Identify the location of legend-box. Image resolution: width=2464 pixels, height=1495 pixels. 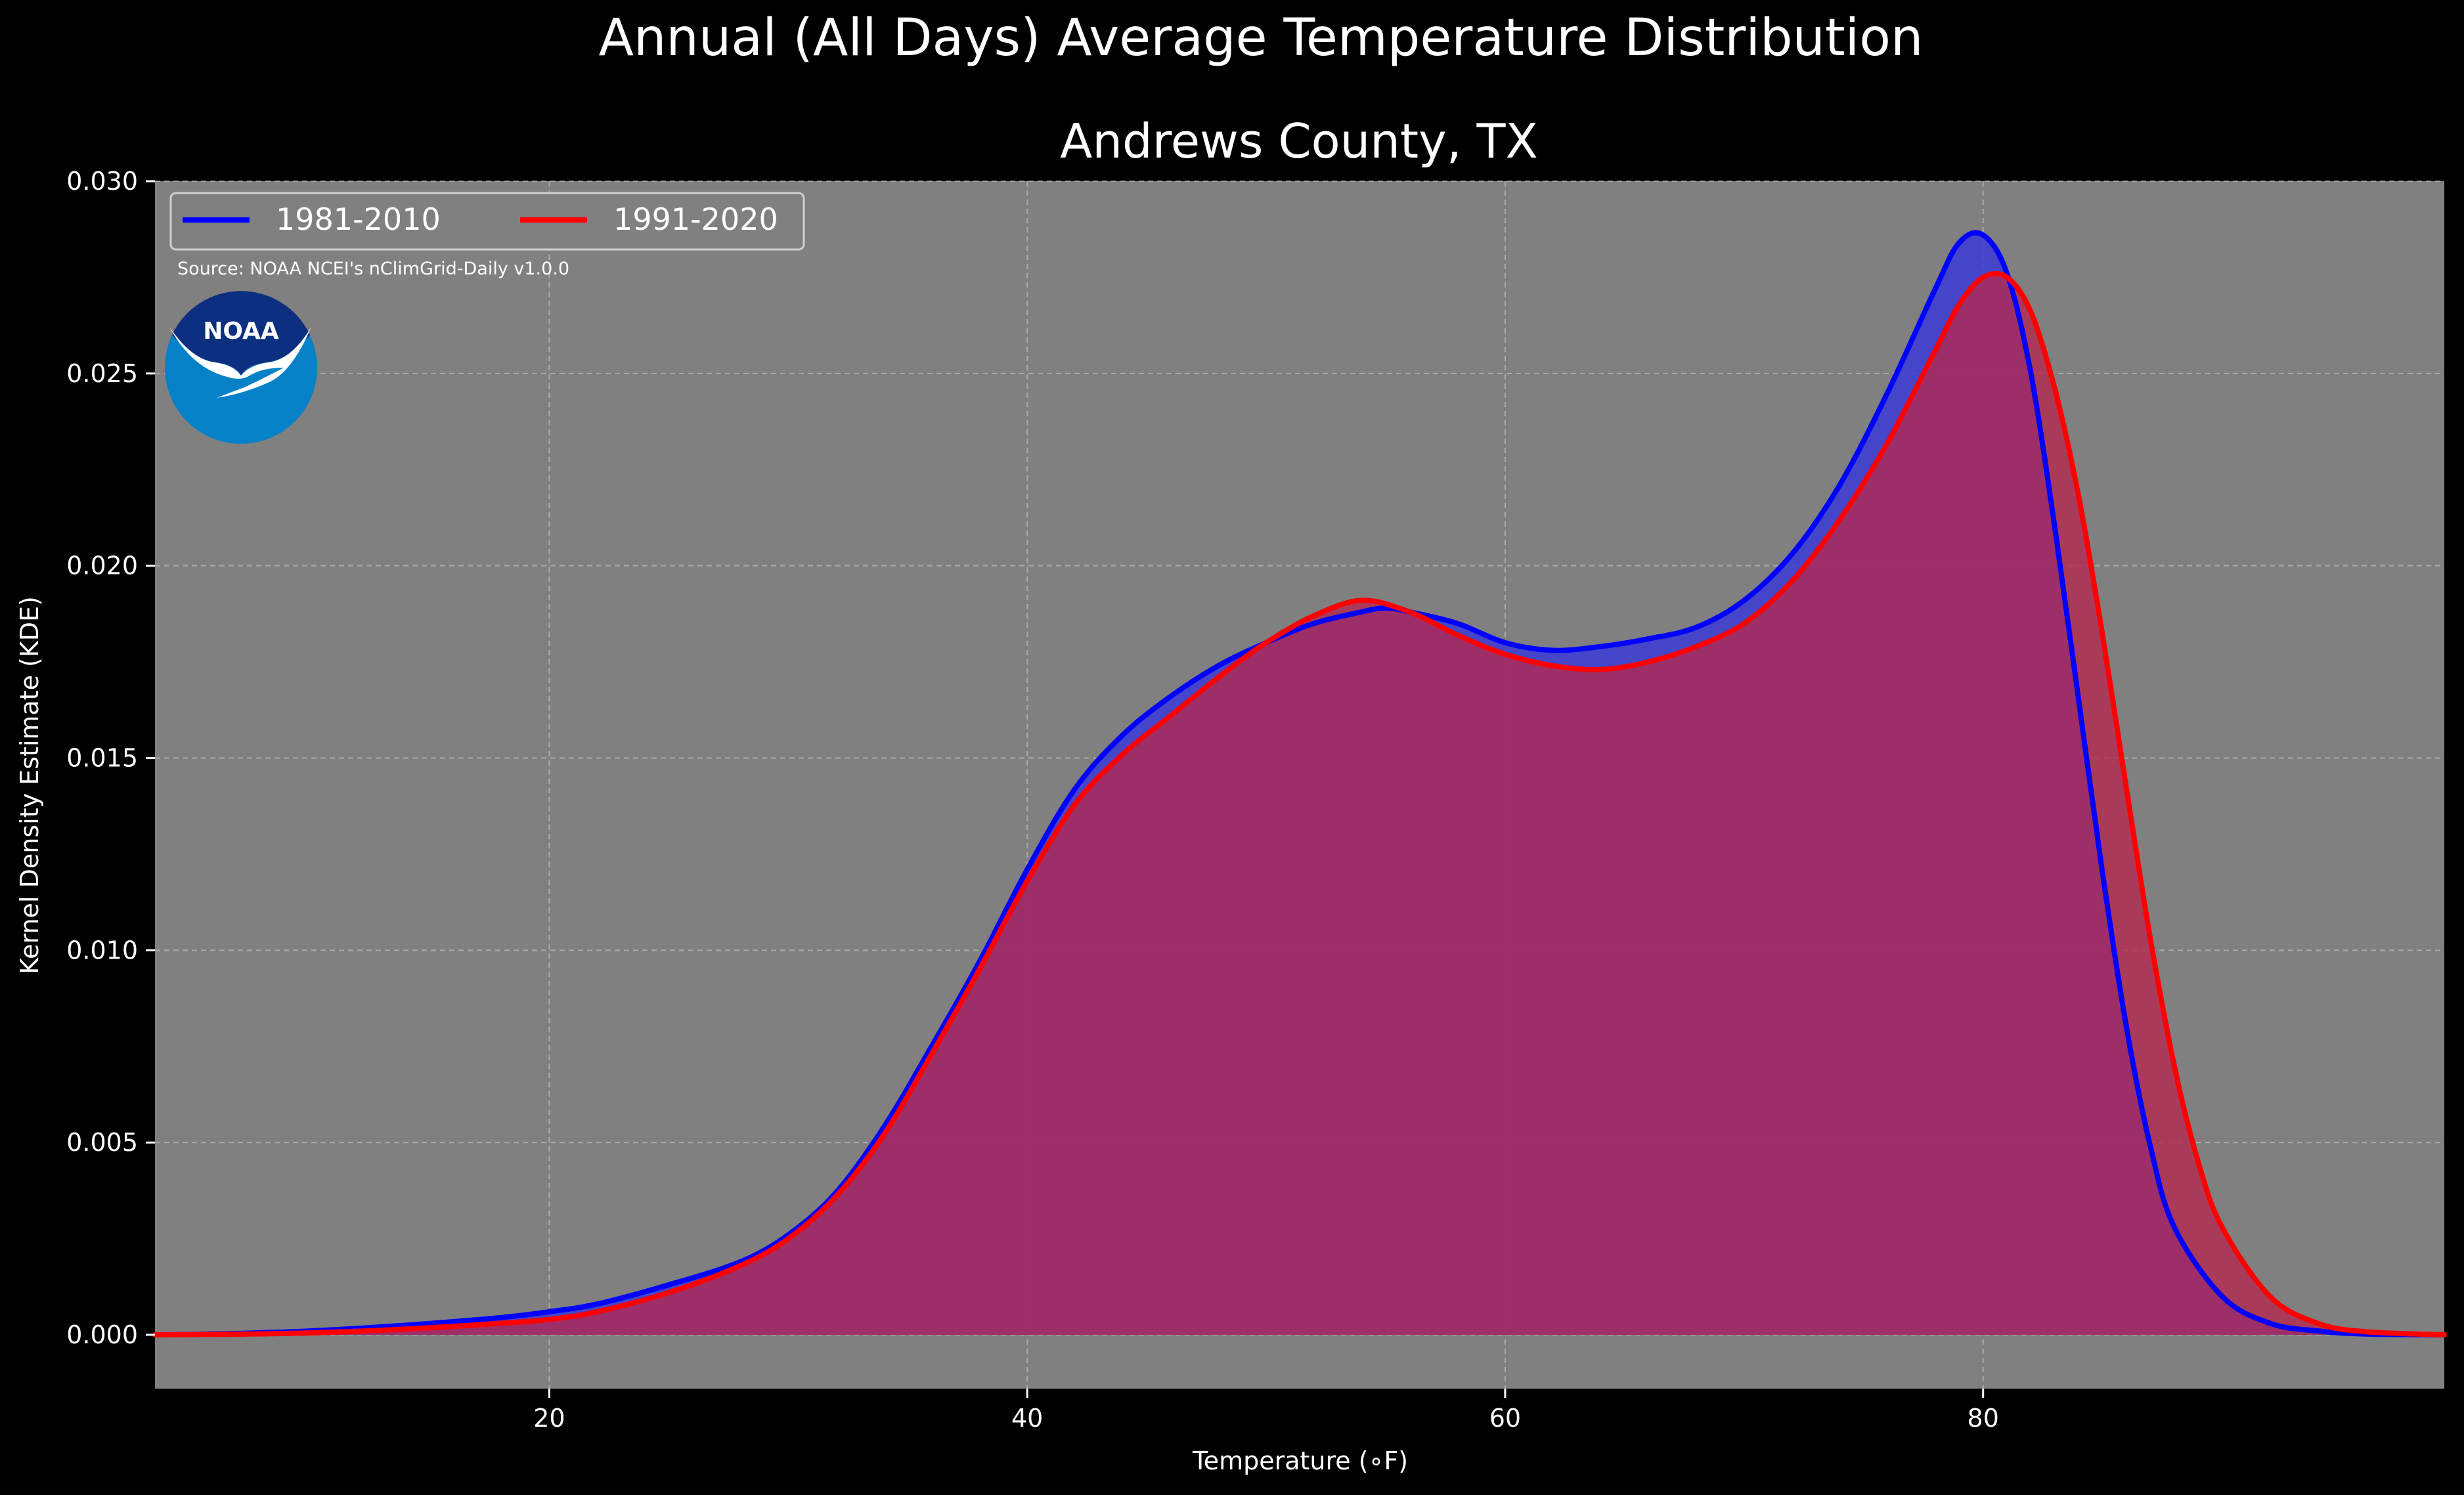
(487, 221).